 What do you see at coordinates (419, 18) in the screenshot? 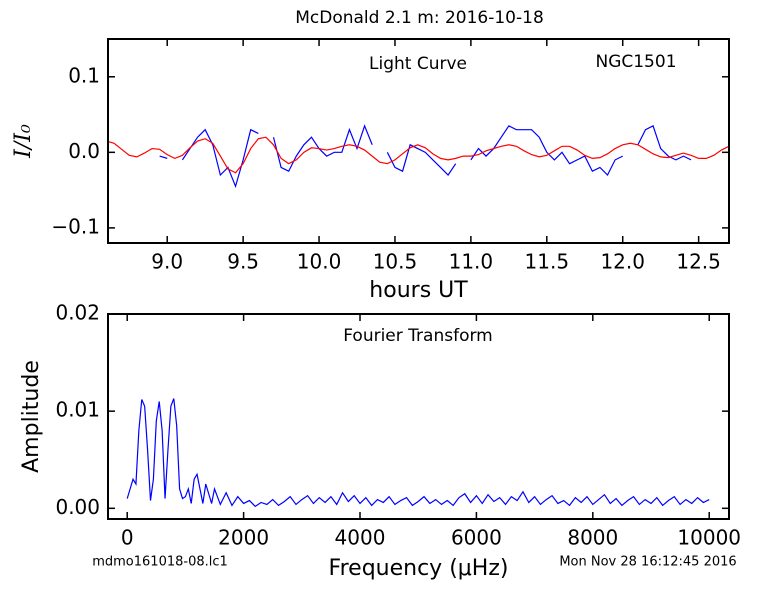
I see `chart-title: McDonald 2.1 m: 2016-10-18` at bounding box center [419, 18].